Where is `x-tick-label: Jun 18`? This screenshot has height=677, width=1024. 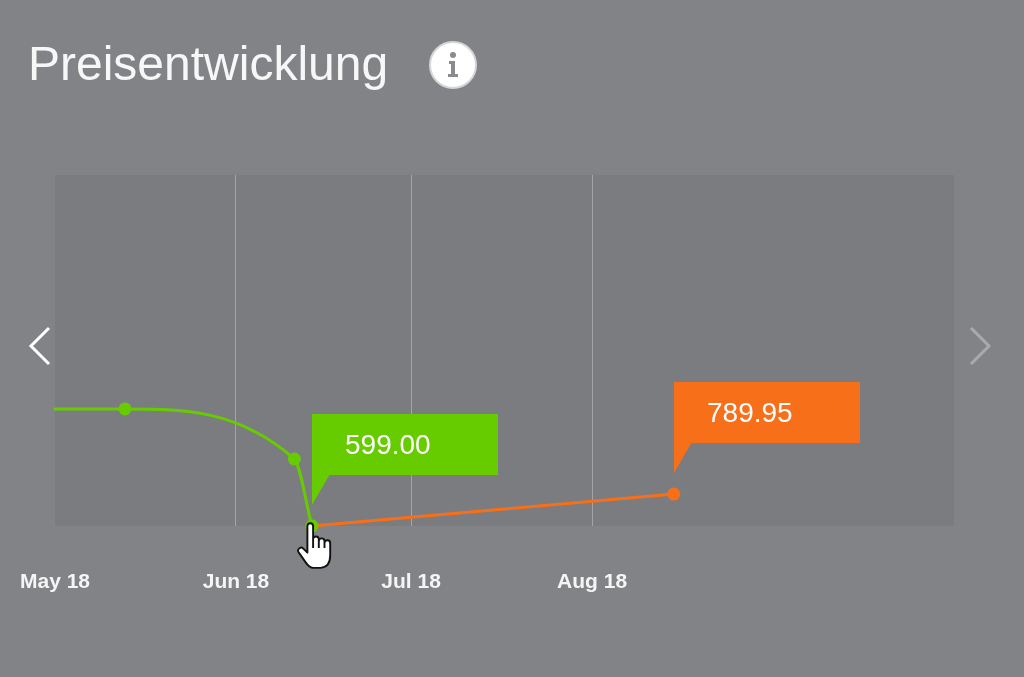
x-tick-label: Jun 18 is located at coordinates (236, 581).